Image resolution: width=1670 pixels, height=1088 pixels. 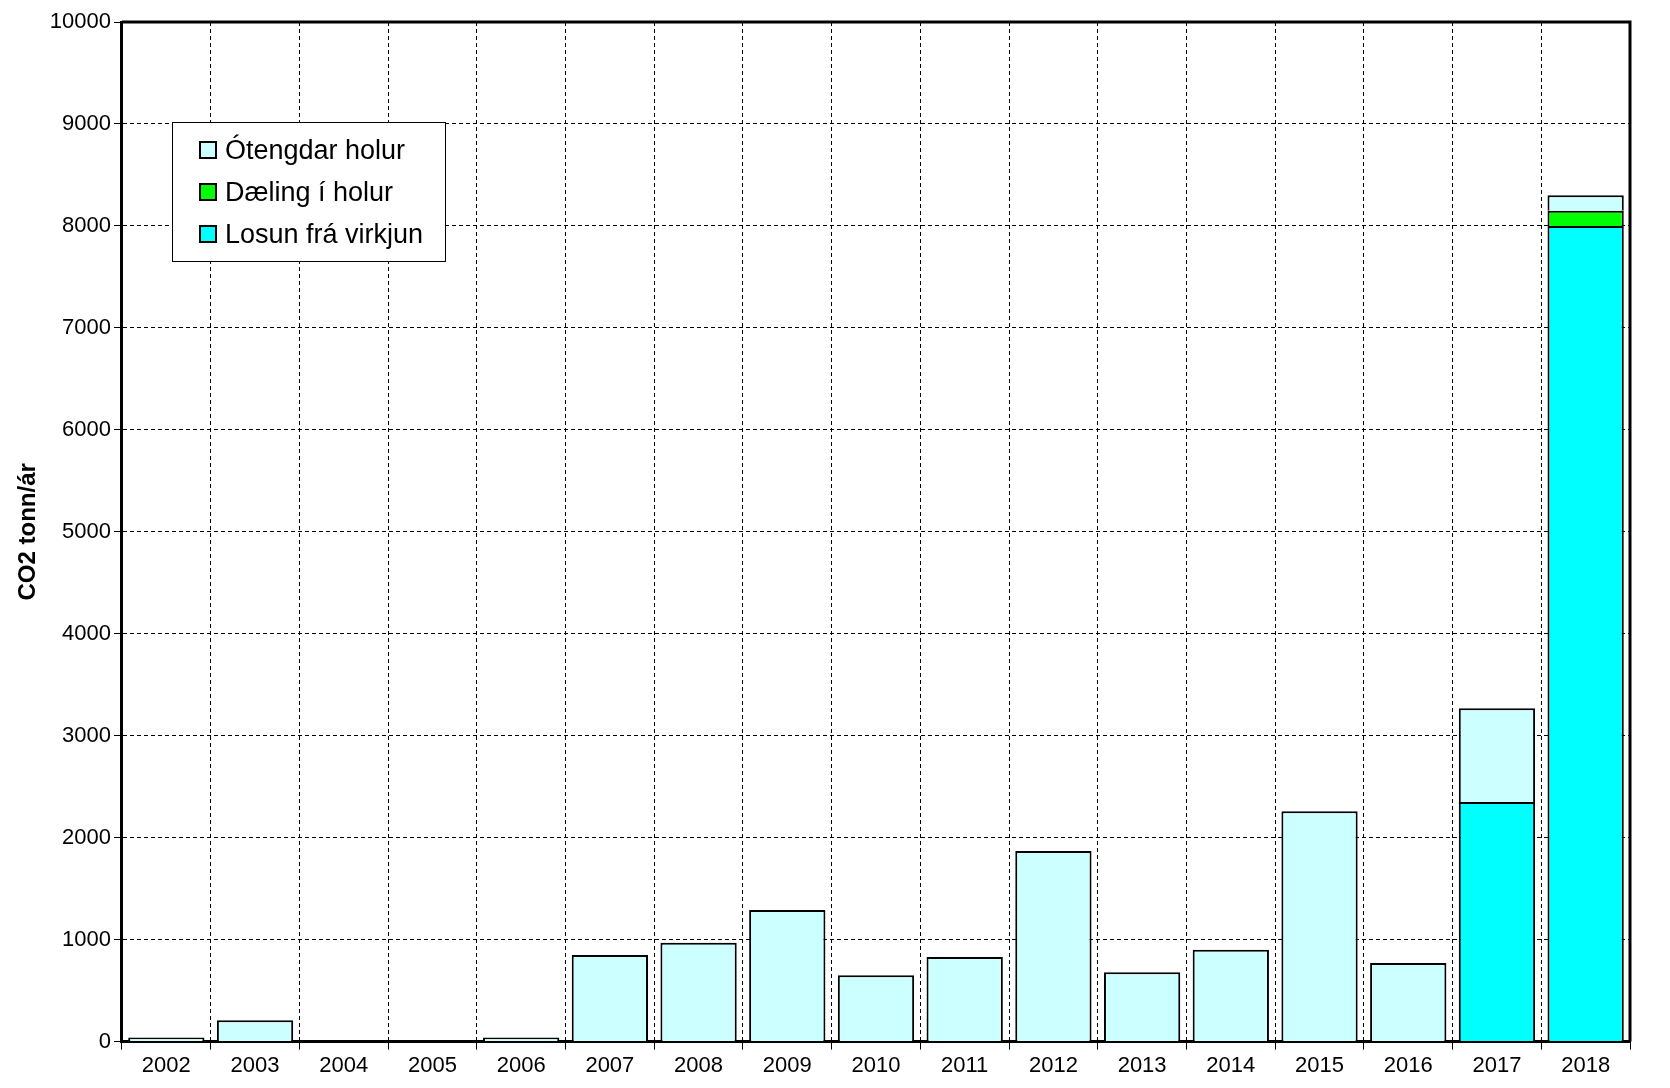 I want to click on y-tick-label: 7000, so click(x=86, y=326).